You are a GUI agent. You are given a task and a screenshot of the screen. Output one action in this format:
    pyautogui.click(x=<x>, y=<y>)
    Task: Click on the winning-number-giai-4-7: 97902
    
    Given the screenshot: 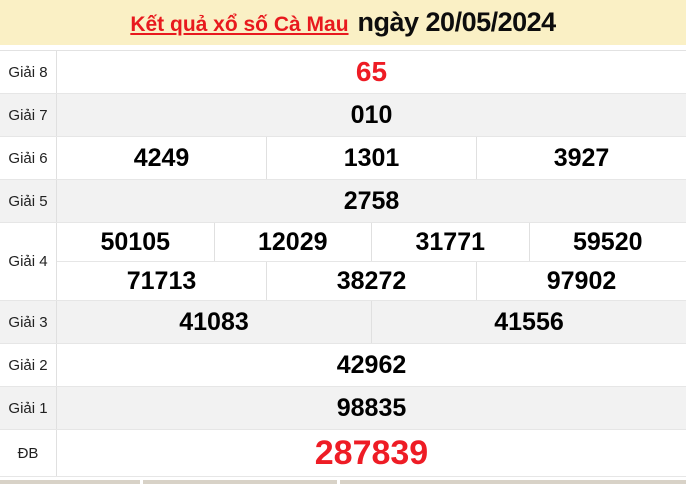 What is the action you would take?
    pyautogui.click(x=581, y=281)
    